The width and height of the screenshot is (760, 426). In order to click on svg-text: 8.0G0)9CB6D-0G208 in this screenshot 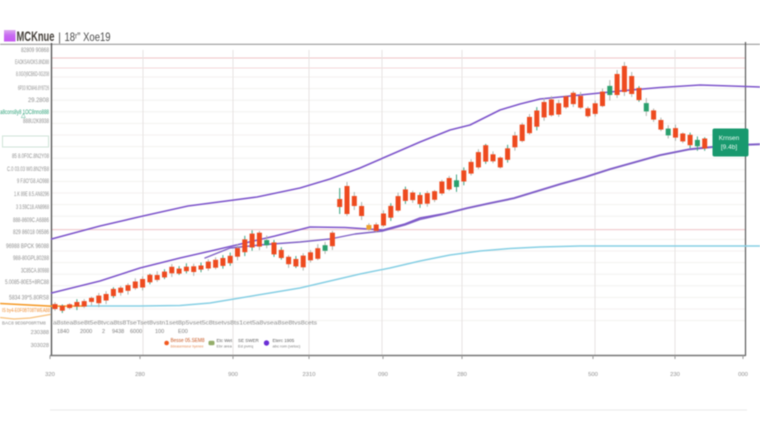, I will do `click(32, 75)`.